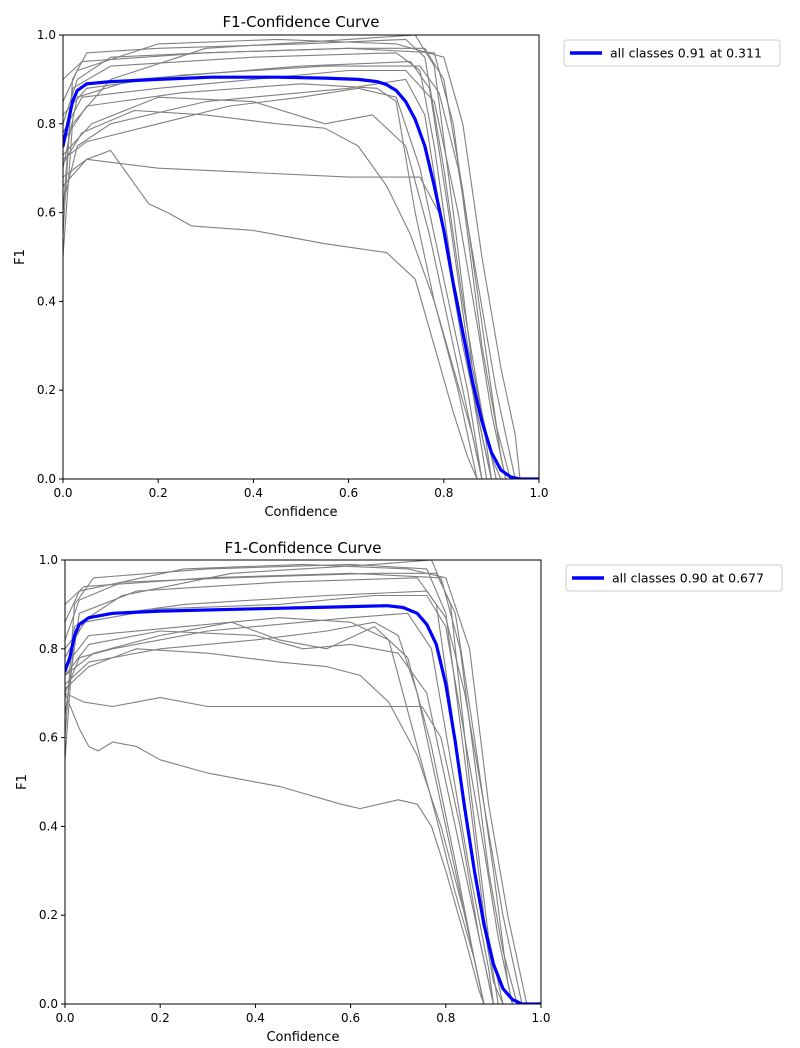  What do you see at coordinates (686, 53) in the screenshot?
I see `legend-label: all classes 0.91 at 0.311` at bounding box center [686, 53].